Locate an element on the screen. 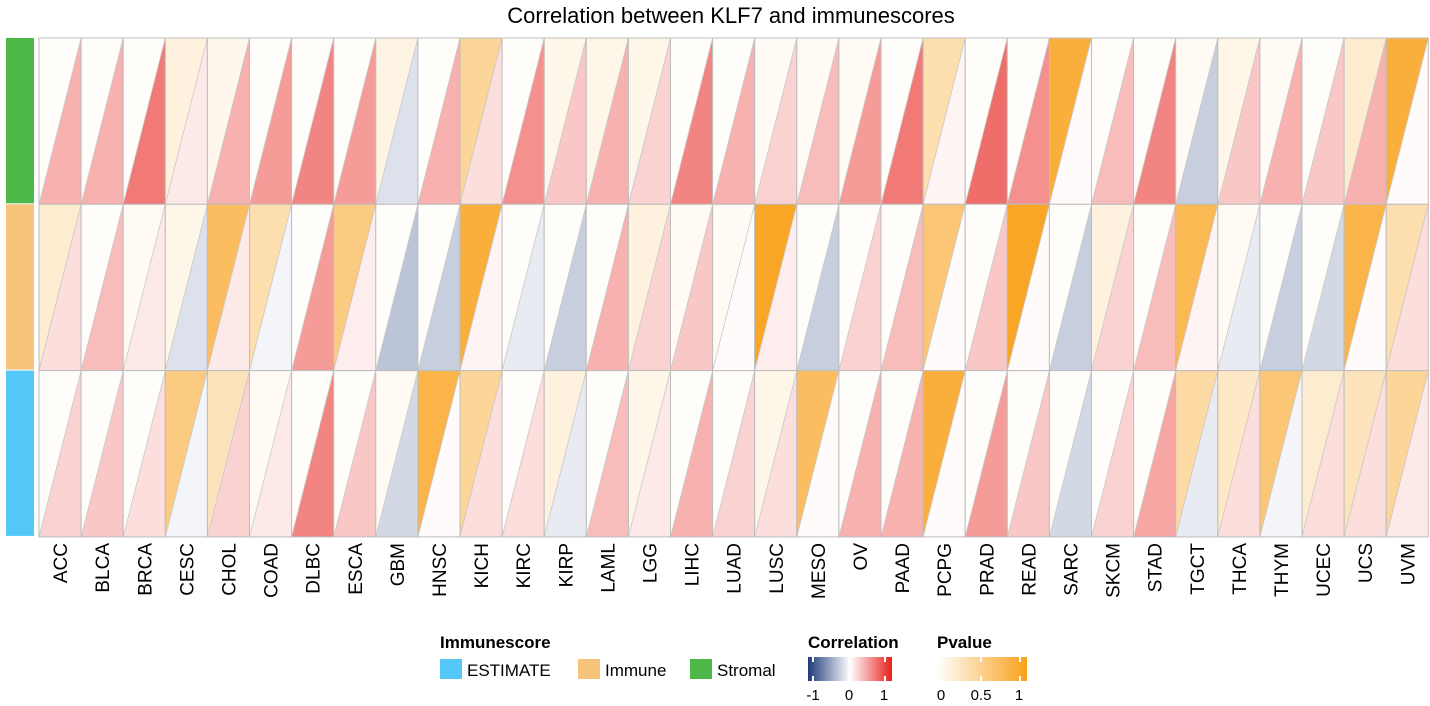 This screenshot has width=1430, height=706. legend-correlation-title: Correlation is located at coordinates (853, 642).